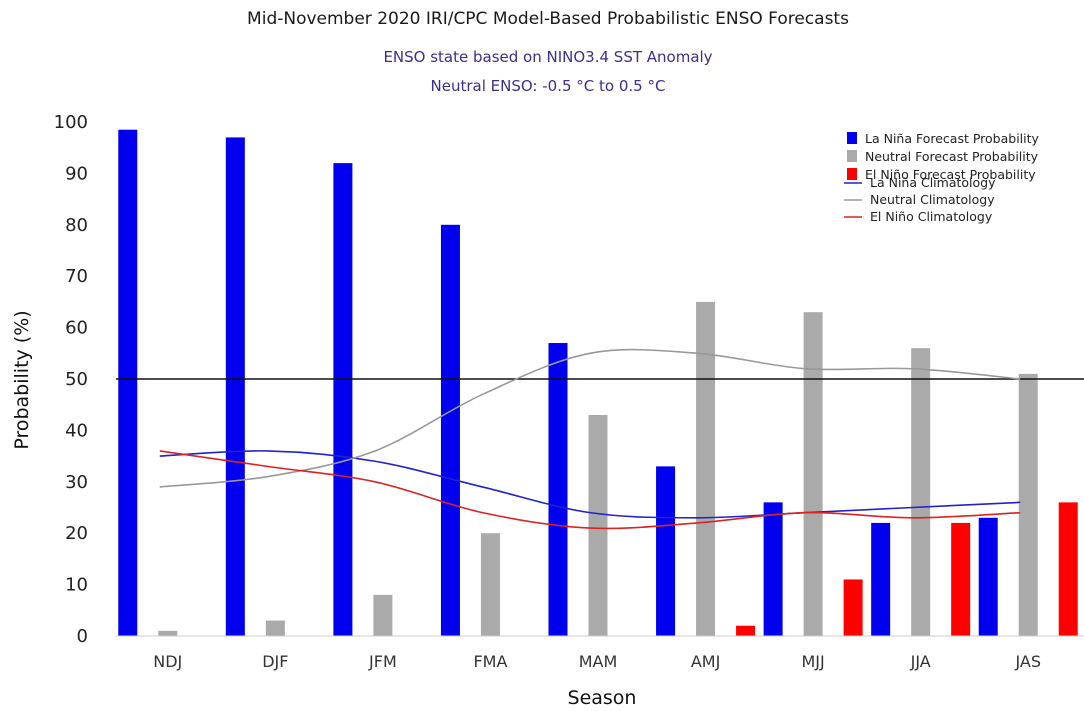 This screenshot has width=1084, height=711. What do you see at coordinates (602, 698) in the screenshot?
I see `x-axis-label: Season` at bounding box center [602, 698].